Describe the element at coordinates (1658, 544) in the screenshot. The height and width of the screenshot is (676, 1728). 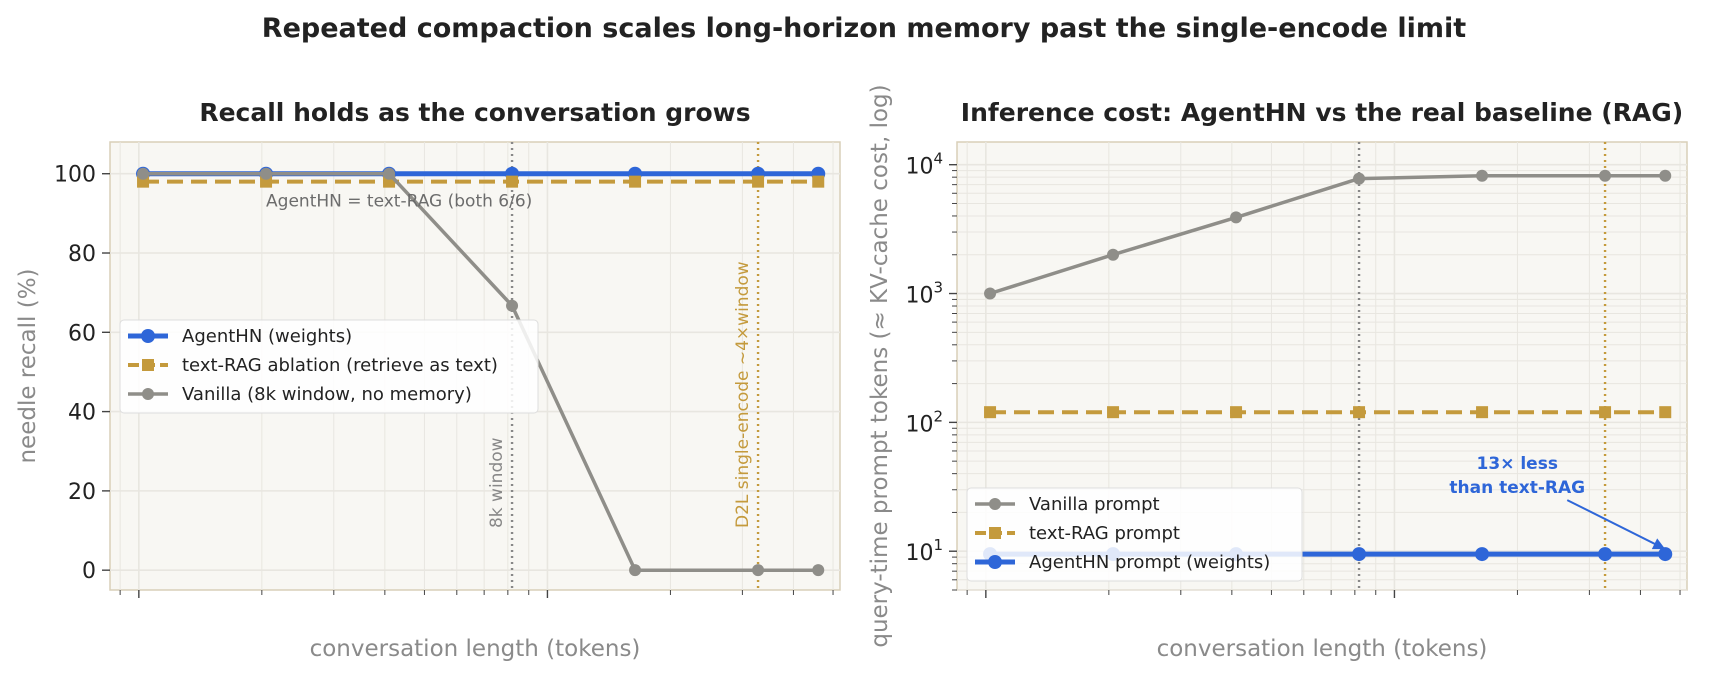
I see `annotation-arrowhead` at that location.